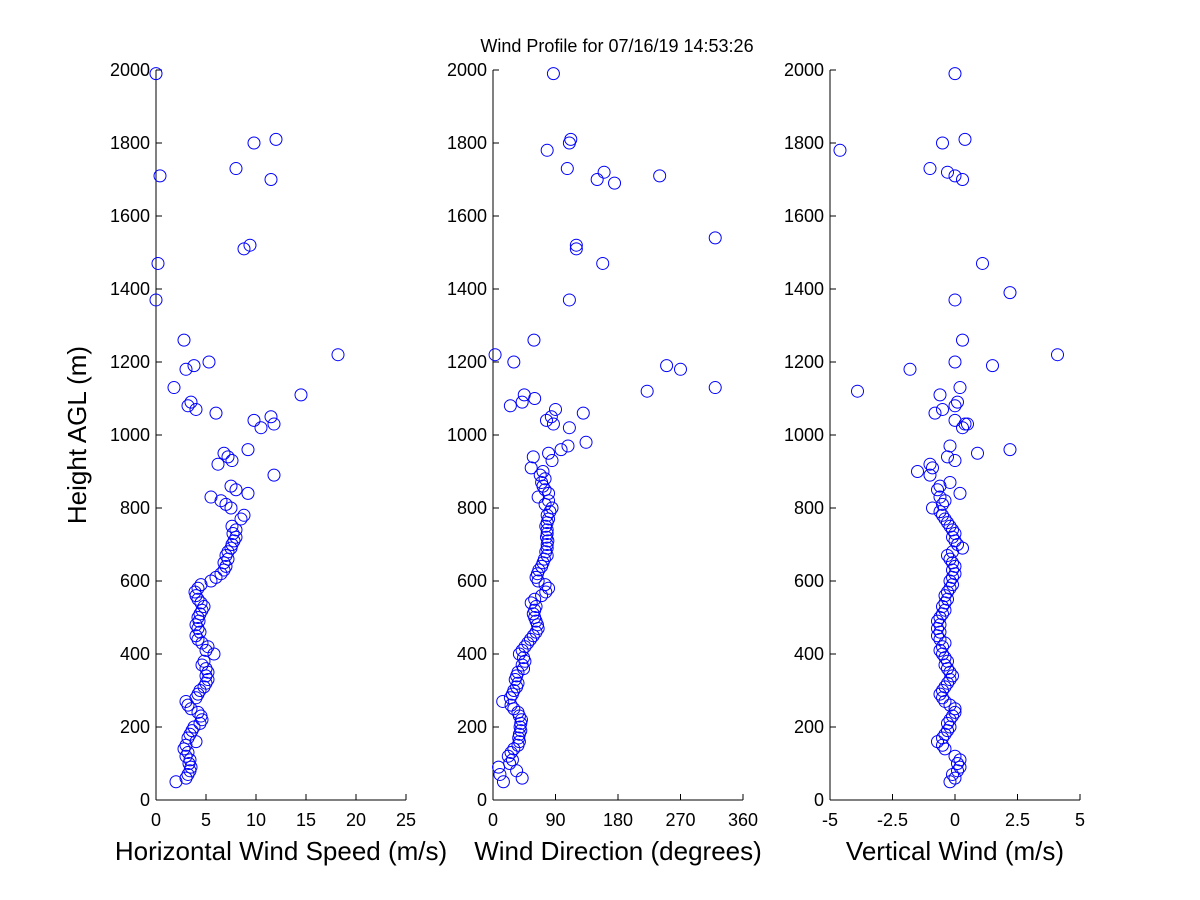  Describe the element at coordinates (130, 435) in the screenshot. I see `speed-y-tick-label: 1000` at that location.